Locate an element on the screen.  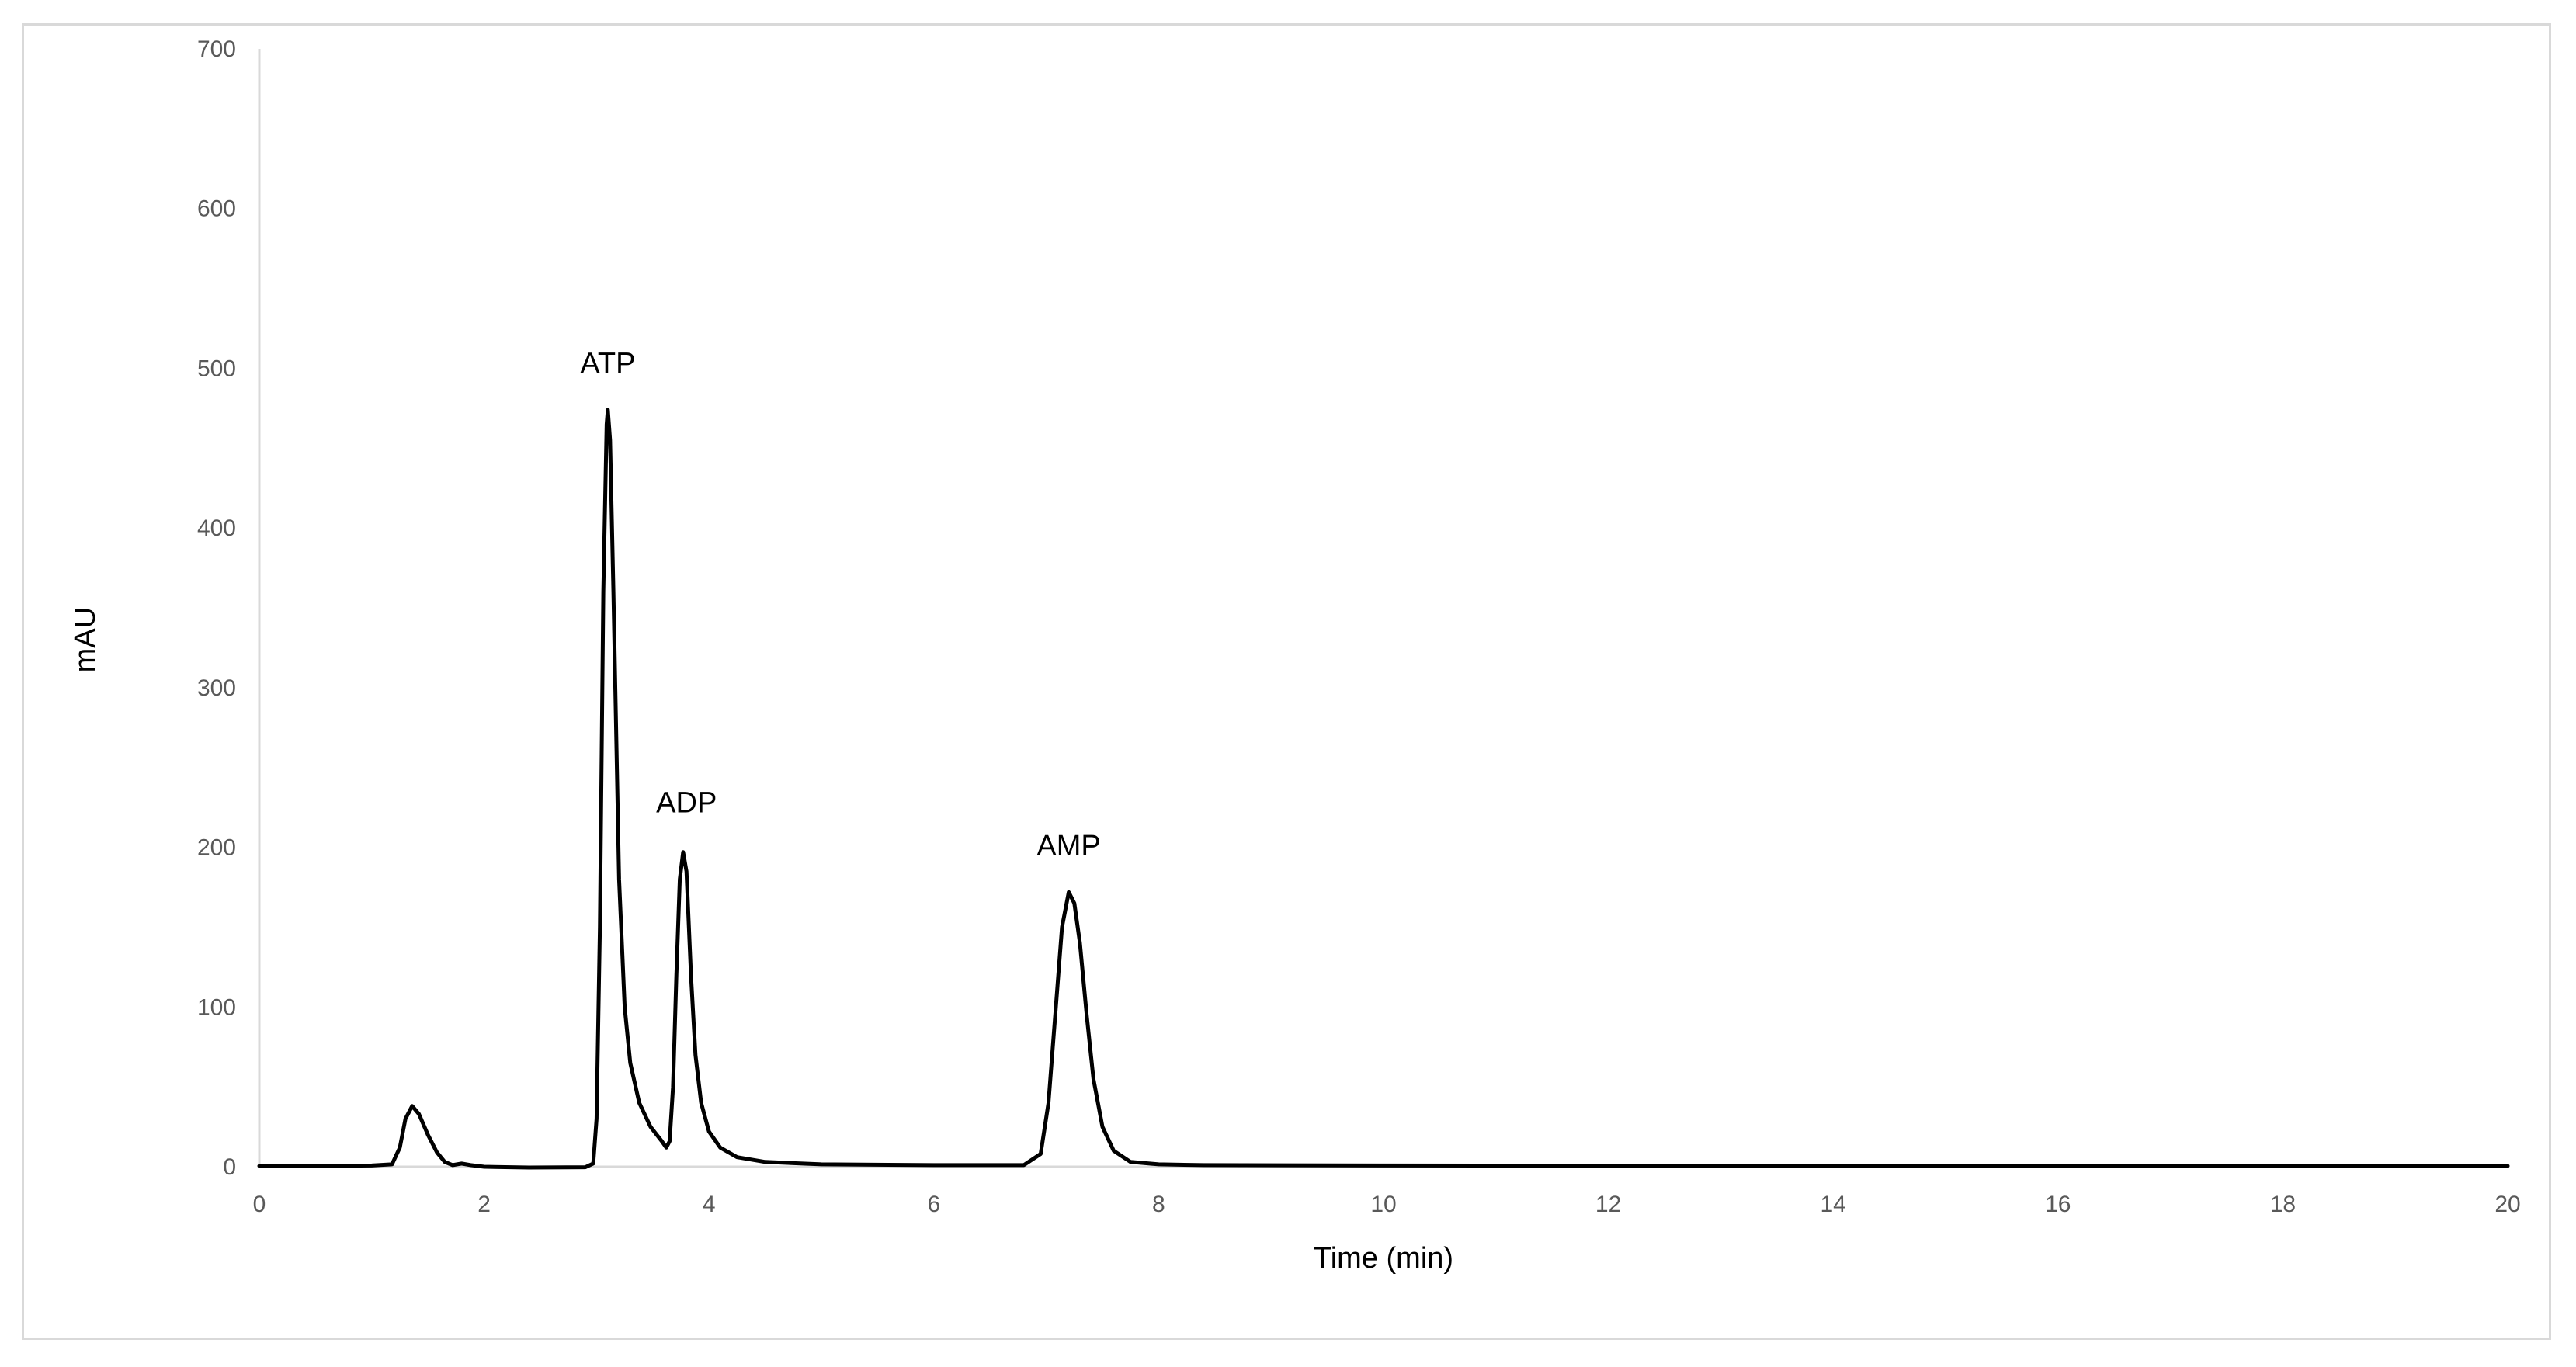
x-axis-title: Time (min) is located at coordinates (1383, 1258).